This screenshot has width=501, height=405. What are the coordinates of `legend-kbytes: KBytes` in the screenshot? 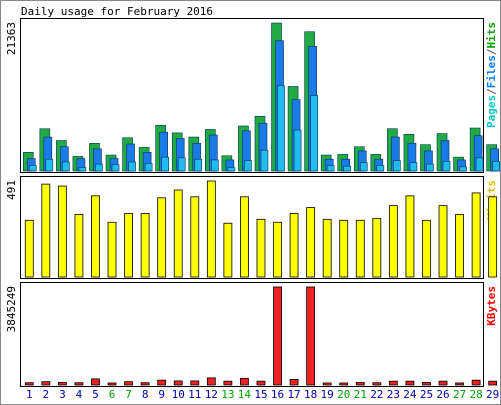 It's located at (491, 306).